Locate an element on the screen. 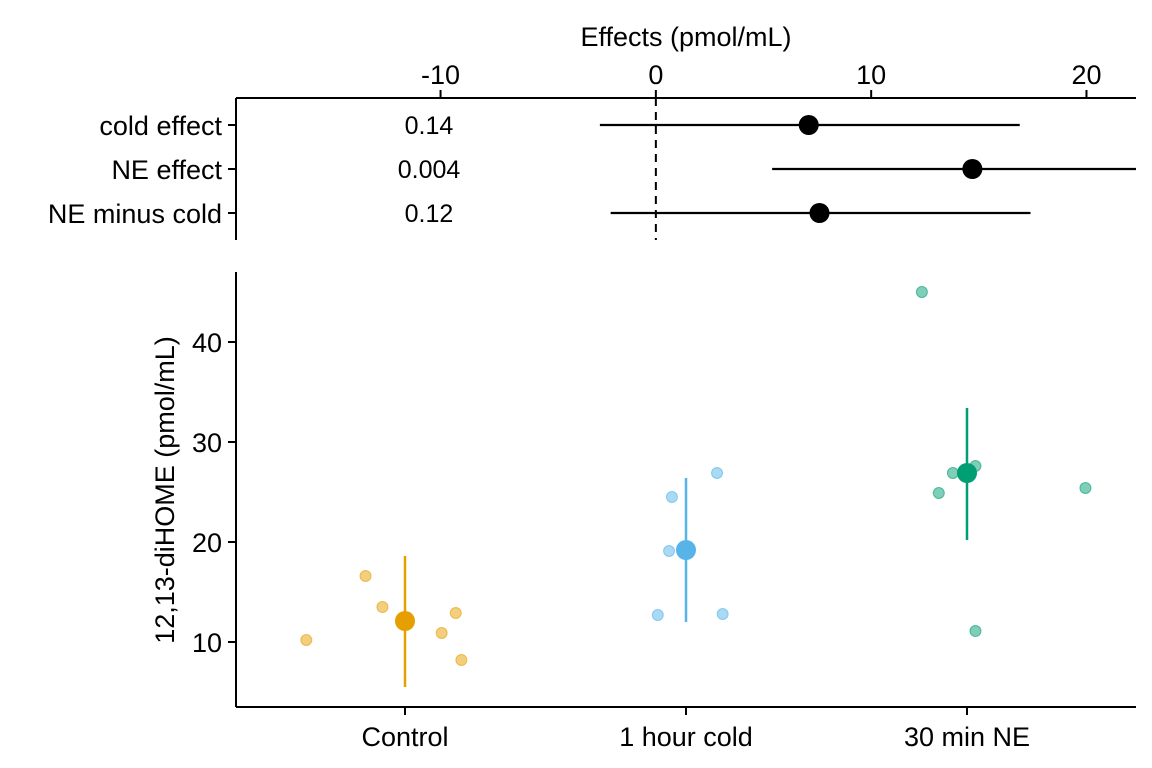 The width and height of the screenshot is (1152, 768). effect-row-label: NE effect is located at coordinates (166, 170).